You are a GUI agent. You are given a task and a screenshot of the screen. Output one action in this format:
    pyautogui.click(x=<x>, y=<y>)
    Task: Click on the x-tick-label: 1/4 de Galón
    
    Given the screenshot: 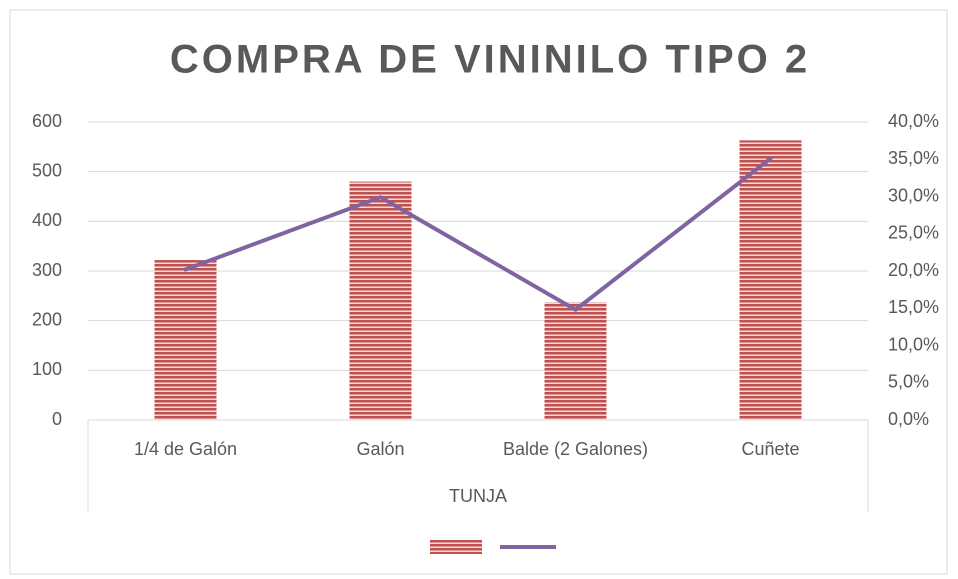 What is the action you would take?
    pyautogui.click(x=185, y=449)
    